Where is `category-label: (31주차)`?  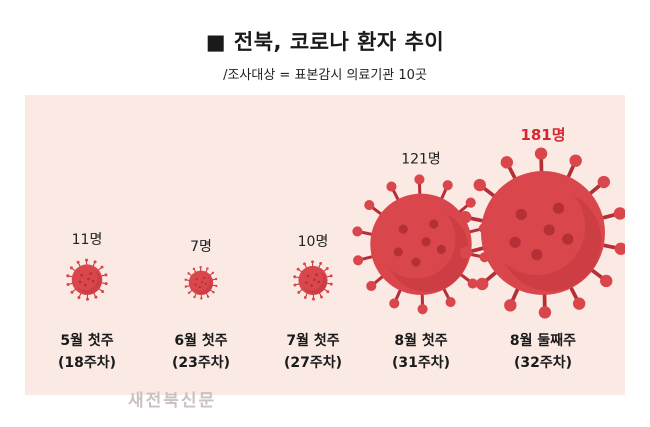
category-label: (31주차) is located at coordinates (421, 363).